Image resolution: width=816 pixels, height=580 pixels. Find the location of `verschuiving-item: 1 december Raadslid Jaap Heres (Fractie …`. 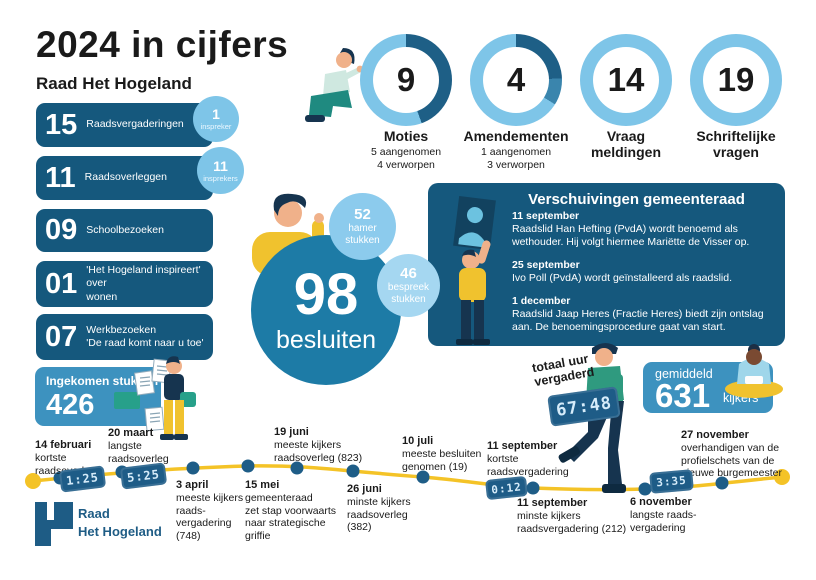

verschuiving-item: 1 december Raadslid Jaap Heres (Fractie … is located at coordinates (644, 314).